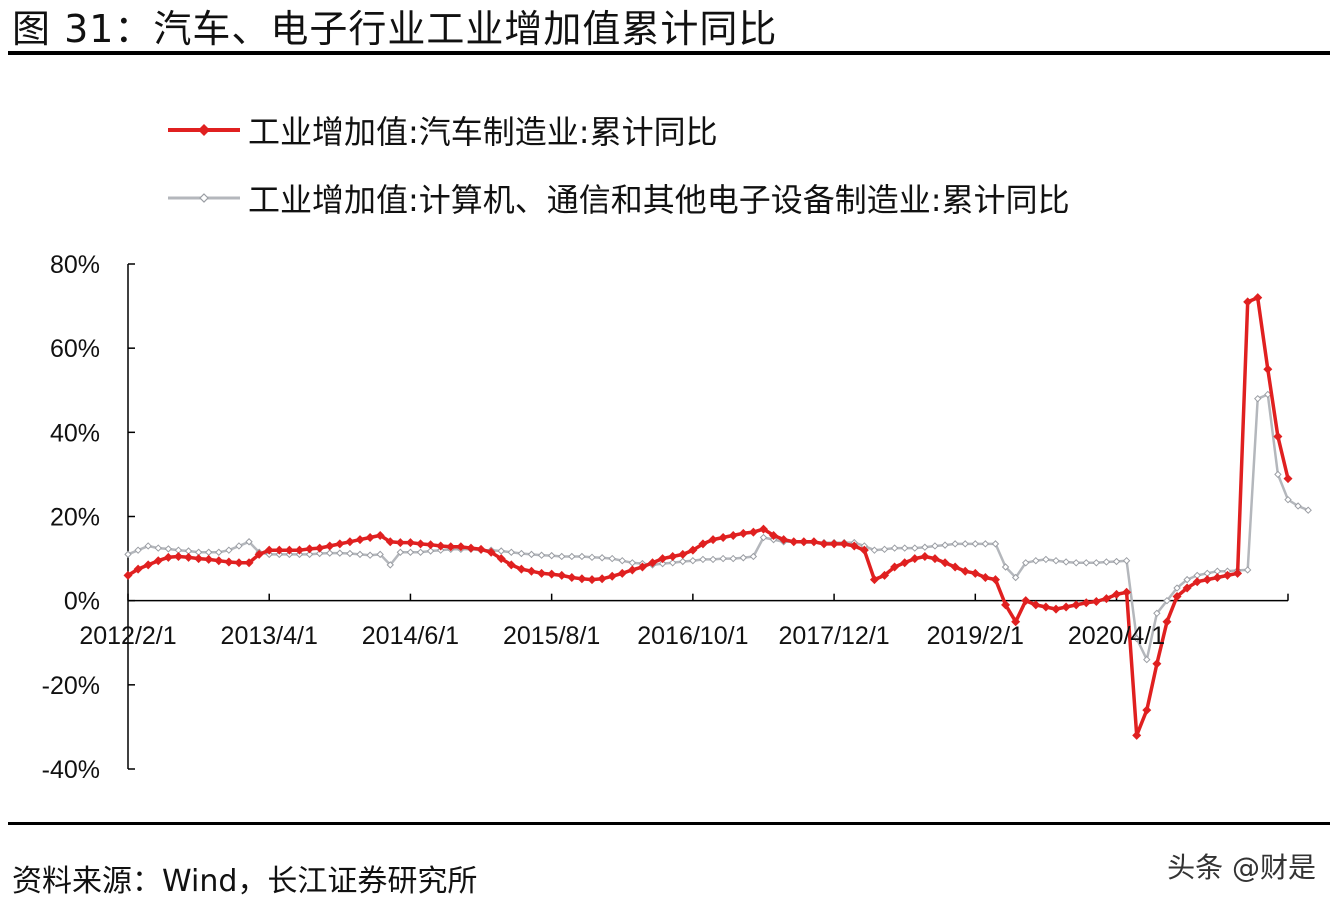 This screenshot has height=910, width=1342. What do you see at coordinates (75, 265) in the screenshot?
I see `y-tick-label: 80%` at bounding box center [75, 265].